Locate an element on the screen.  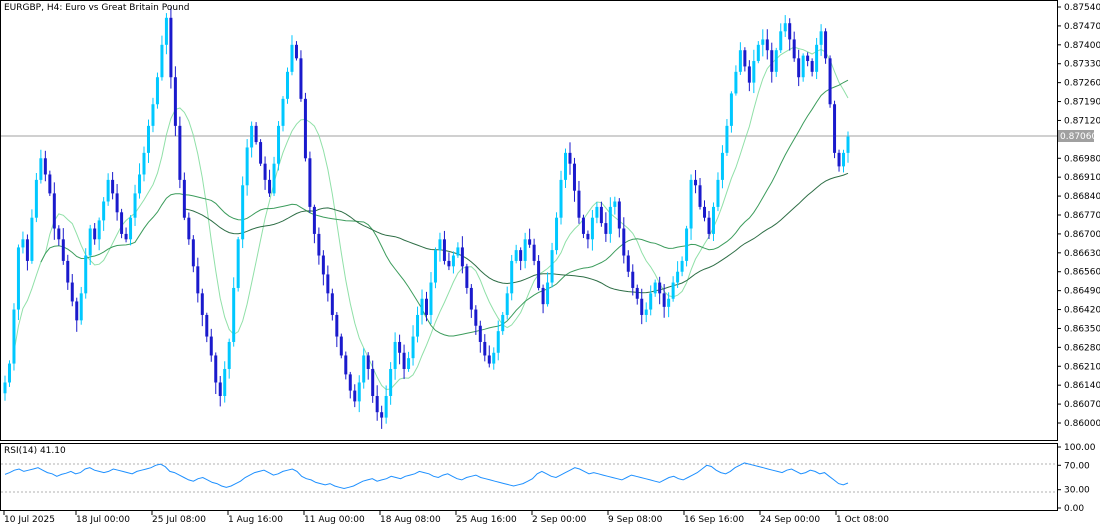
price-tick-label: 0.86420 is located at coordinates (1082, 311).